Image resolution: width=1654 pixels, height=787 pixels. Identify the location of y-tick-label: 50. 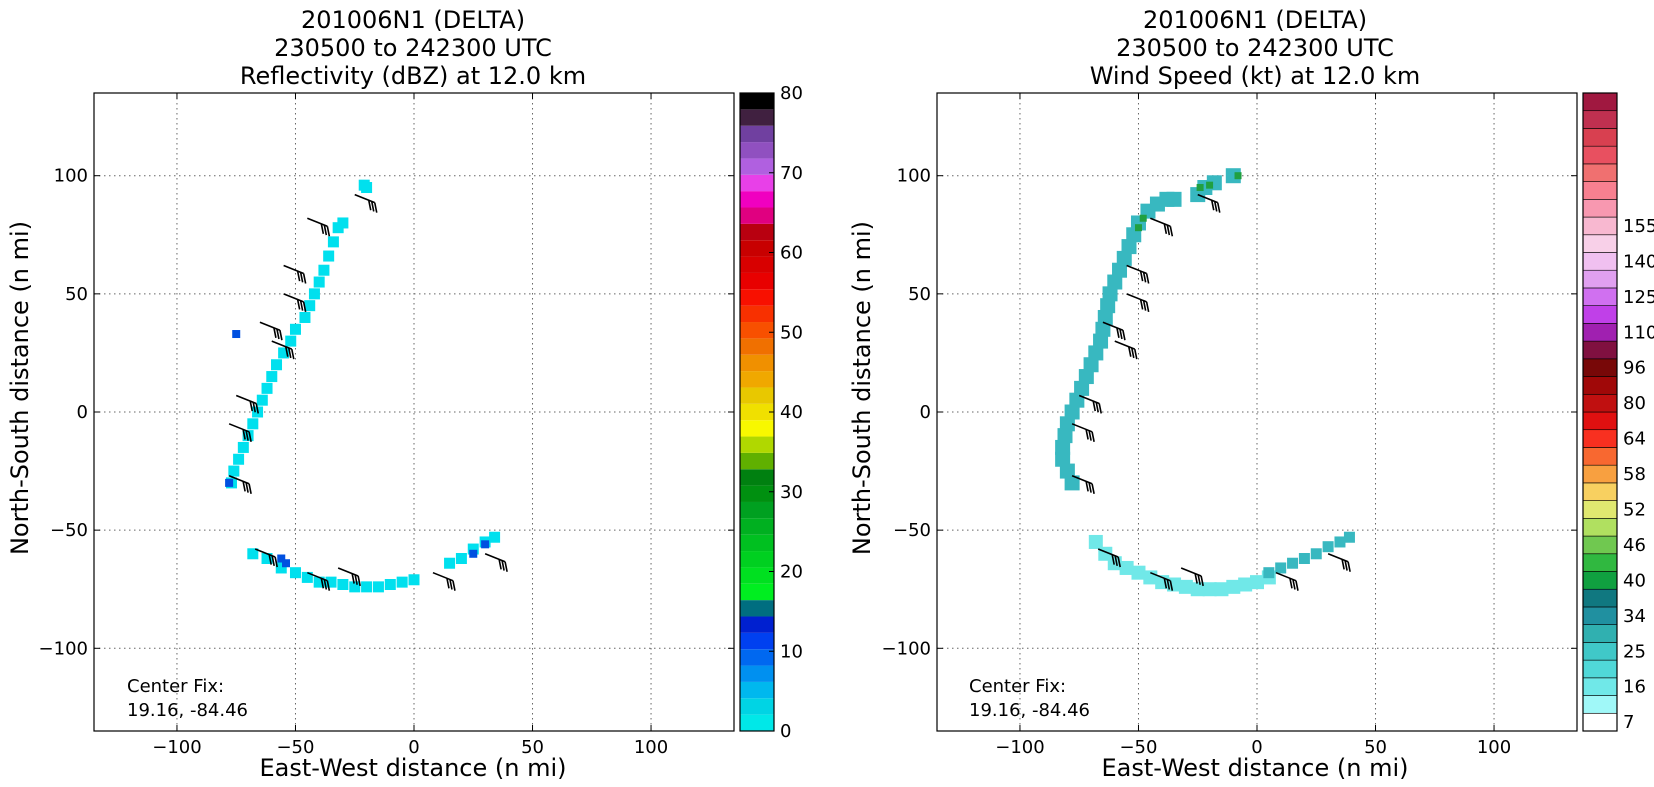
(919, 294).